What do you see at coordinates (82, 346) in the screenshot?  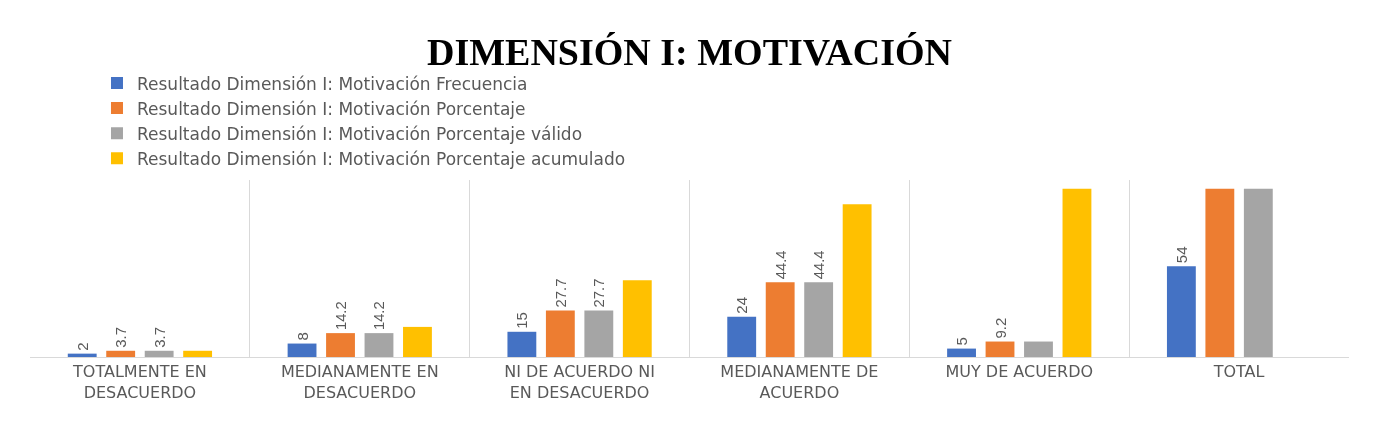 I see `data-label: 2` at bounding box center [82, 346].